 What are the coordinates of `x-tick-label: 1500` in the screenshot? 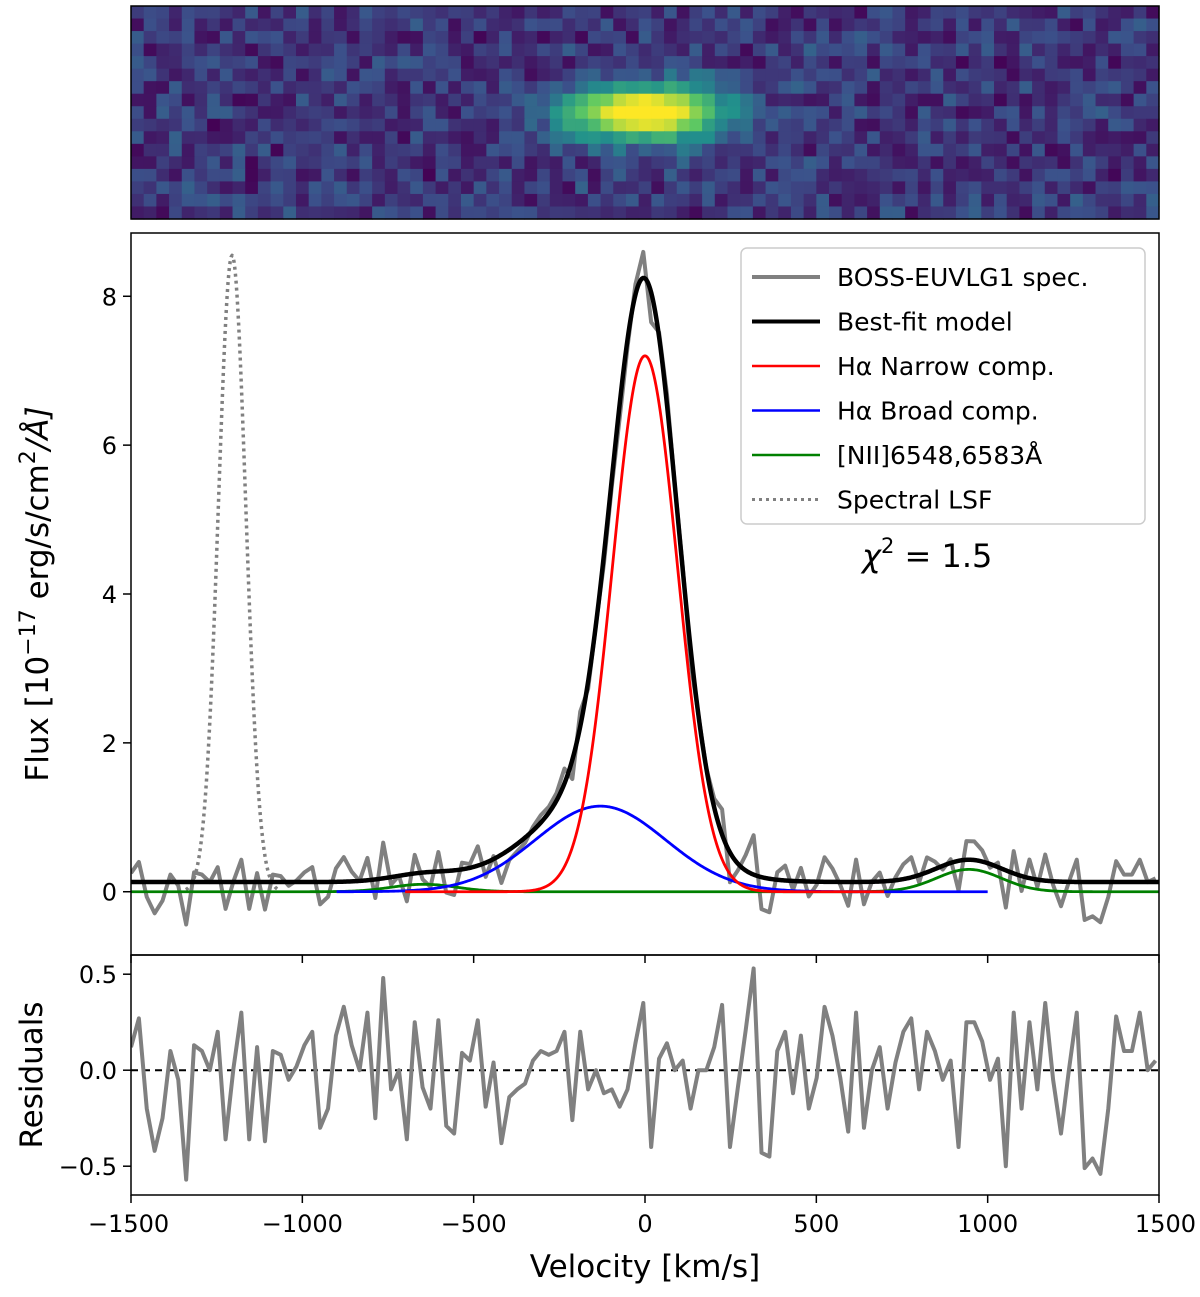 It's located at (1165, 1224).